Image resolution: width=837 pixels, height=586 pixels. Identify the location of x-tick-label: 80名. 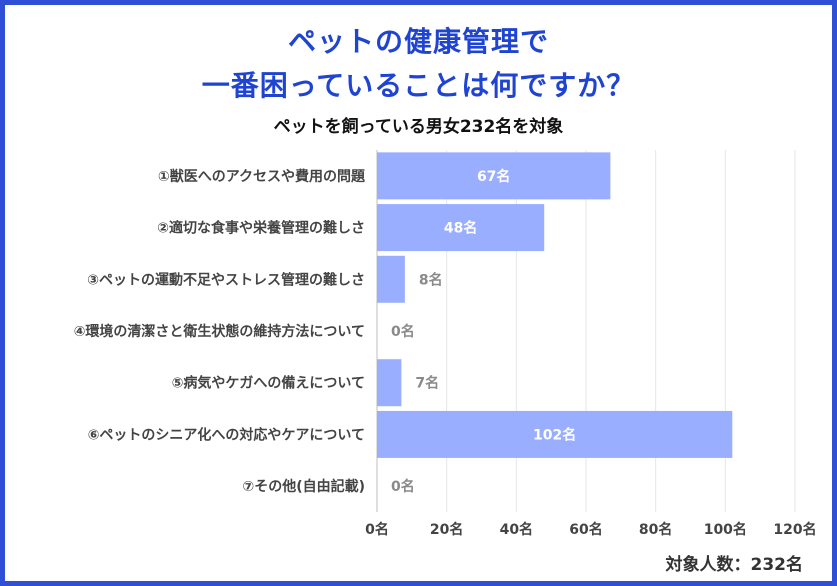
(655, 529).